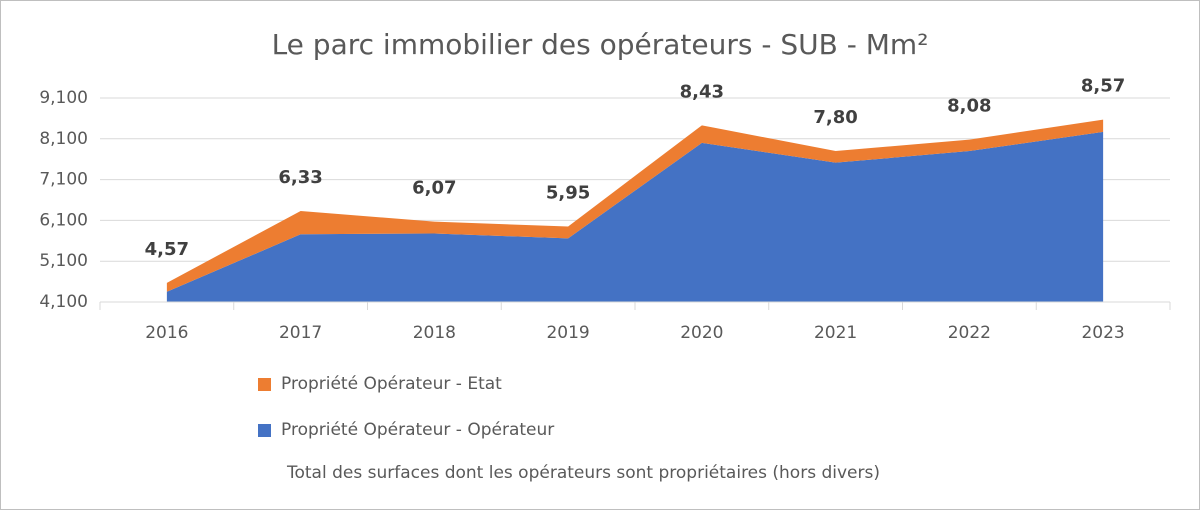  What do you see at coordinates (63, 261) in the screenshot?
I see `y-tick-label: 5,100` at bounding box center [63, 261].